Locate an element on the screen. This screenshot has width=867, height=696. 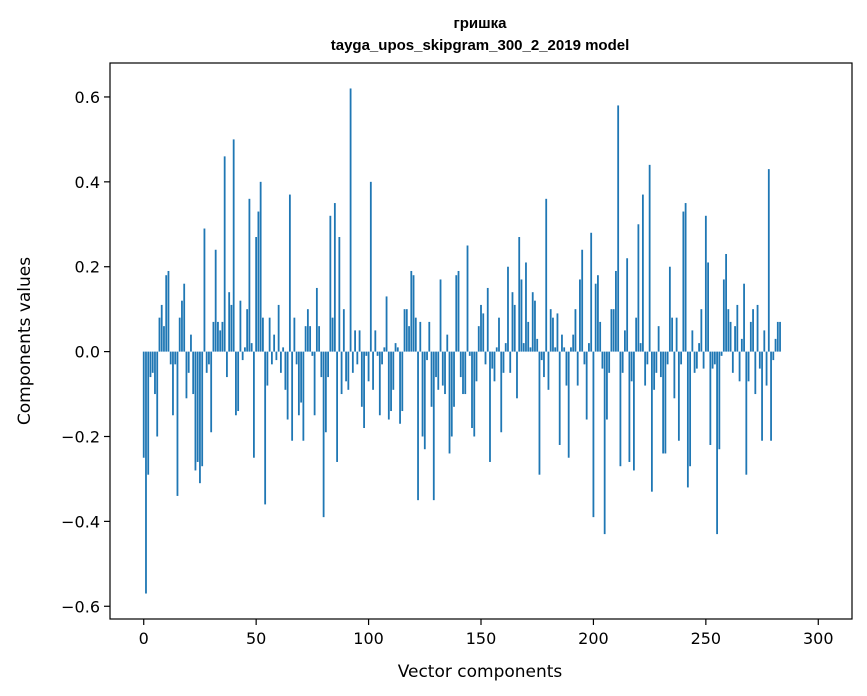
x-axis-label: Vector components is located at coordinates (480, 672).